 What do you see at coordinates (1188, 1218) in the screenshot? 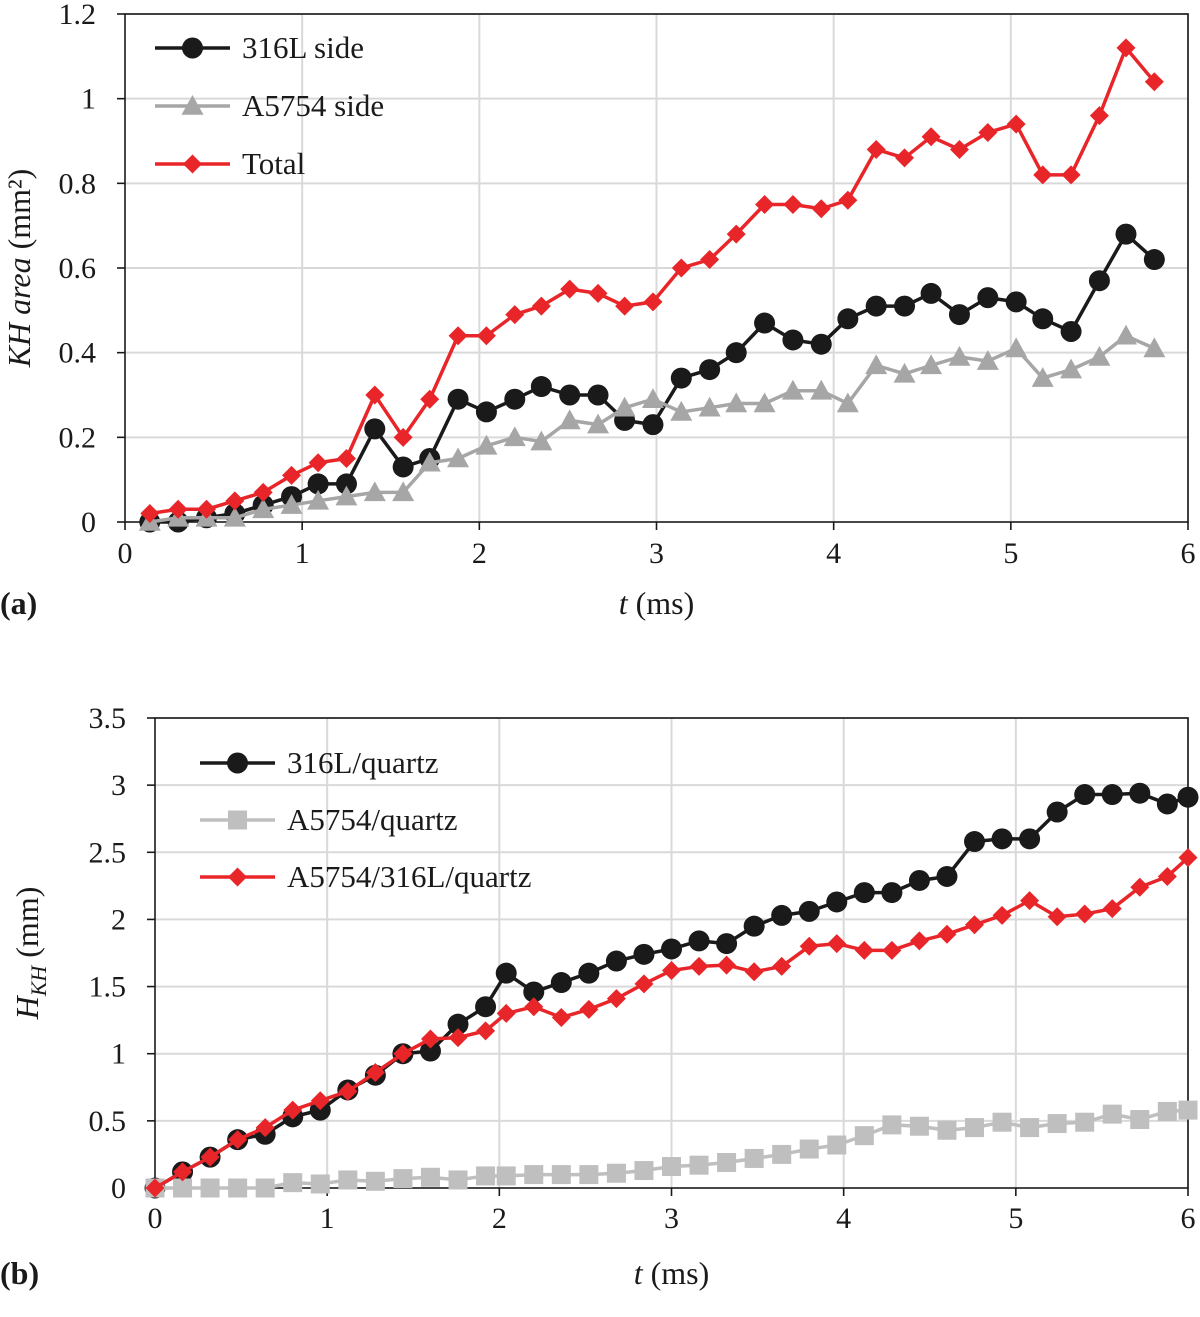
I see `b-xtick-label-6: 6` at bounding box center [1188, 1218].